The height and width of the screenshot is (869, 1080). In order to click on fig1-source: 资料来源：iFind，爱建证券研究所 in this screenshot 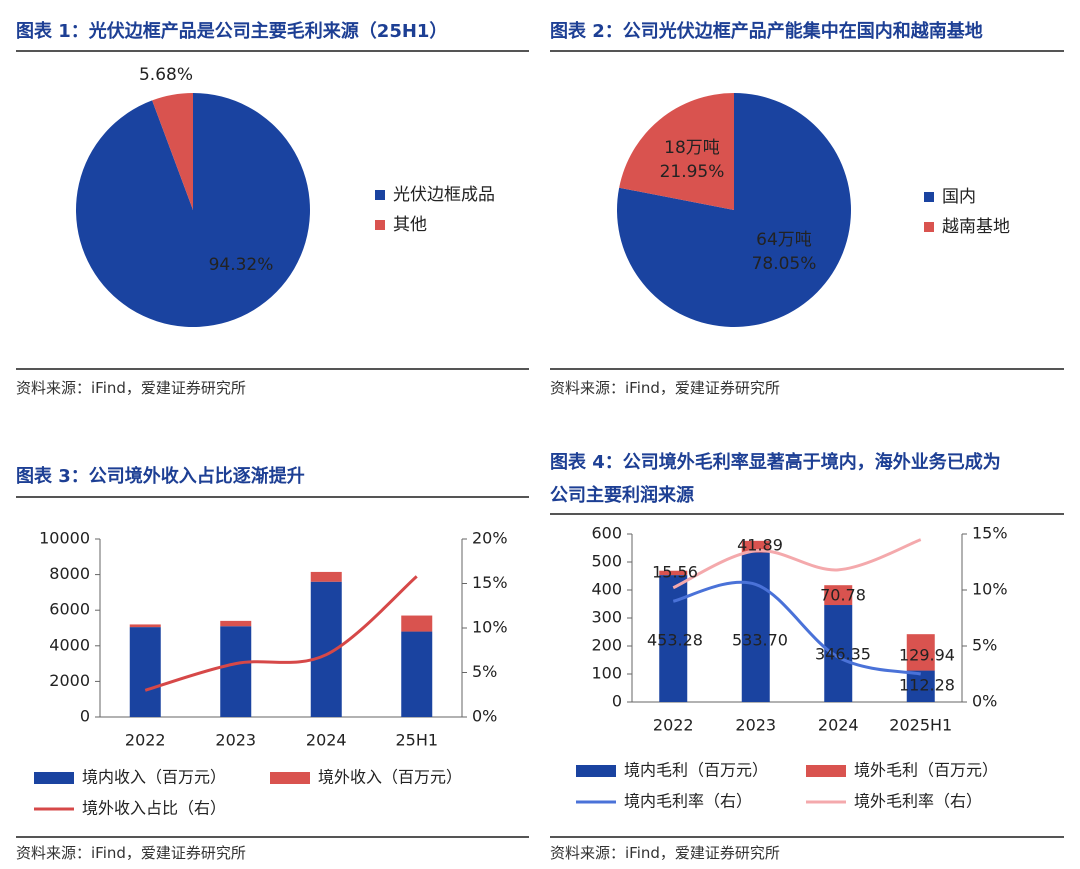, I will do `click(131, 388)`.